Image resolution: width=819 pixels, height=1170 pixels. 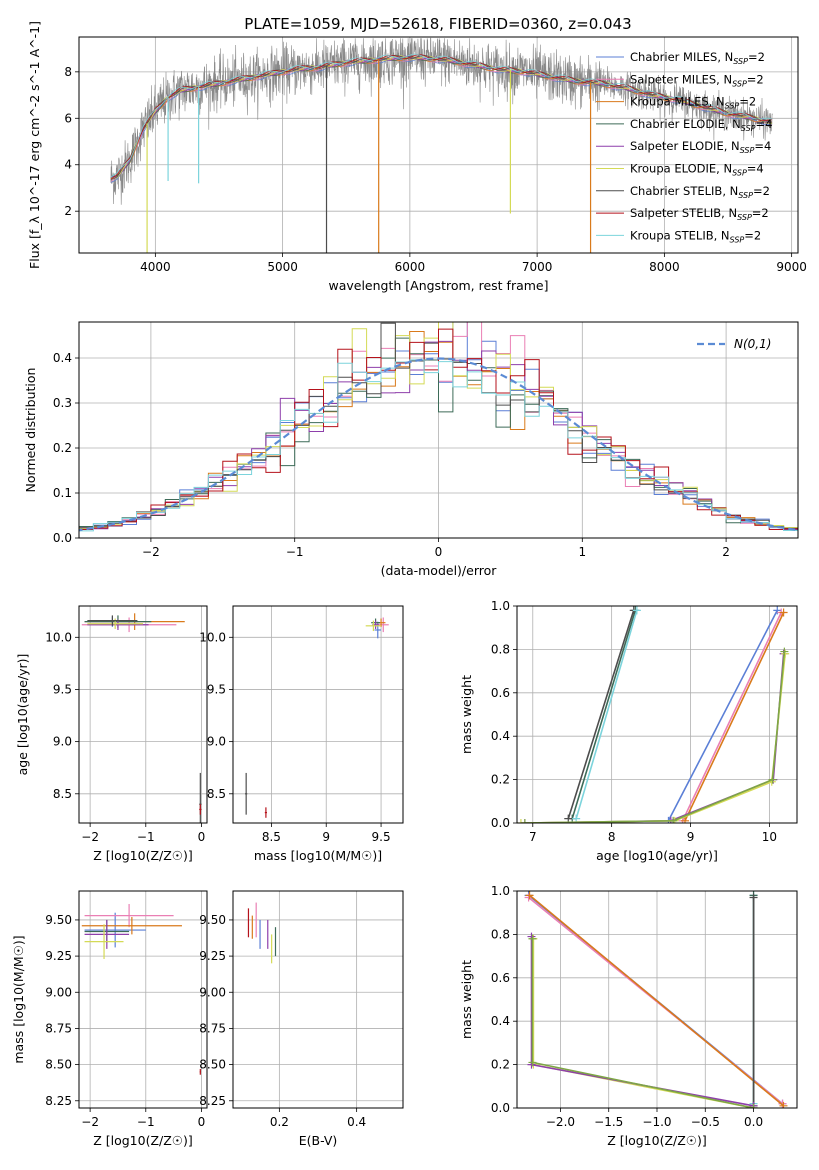 I want to click on mass-weight-vs-Z-ytick-label: 0.8, so click(x=500, y=934).